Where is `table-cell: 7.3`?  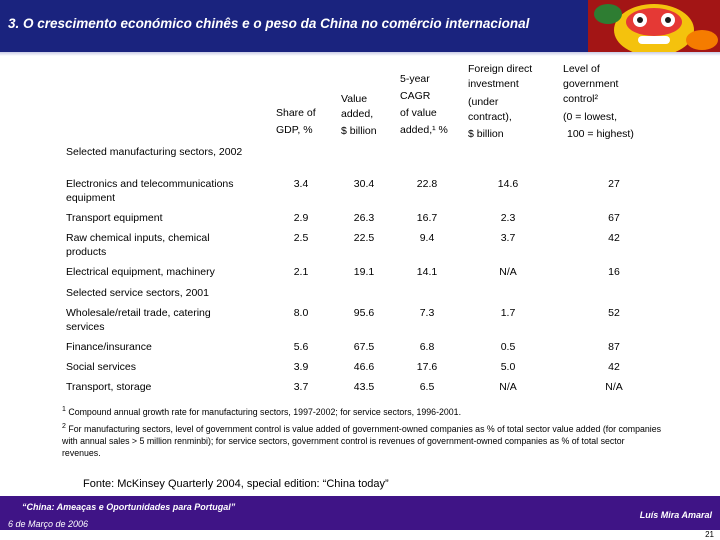 table-cell: 7.3 is located at coordinates (427, 313).